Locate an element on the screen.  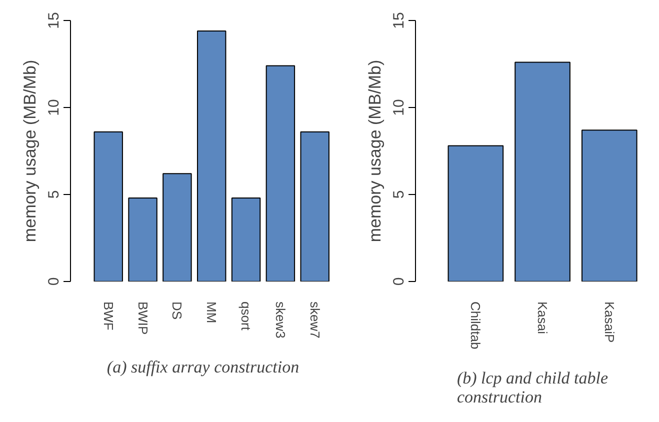
x-tick-label: skew3 is located at coordinates (280, 320).